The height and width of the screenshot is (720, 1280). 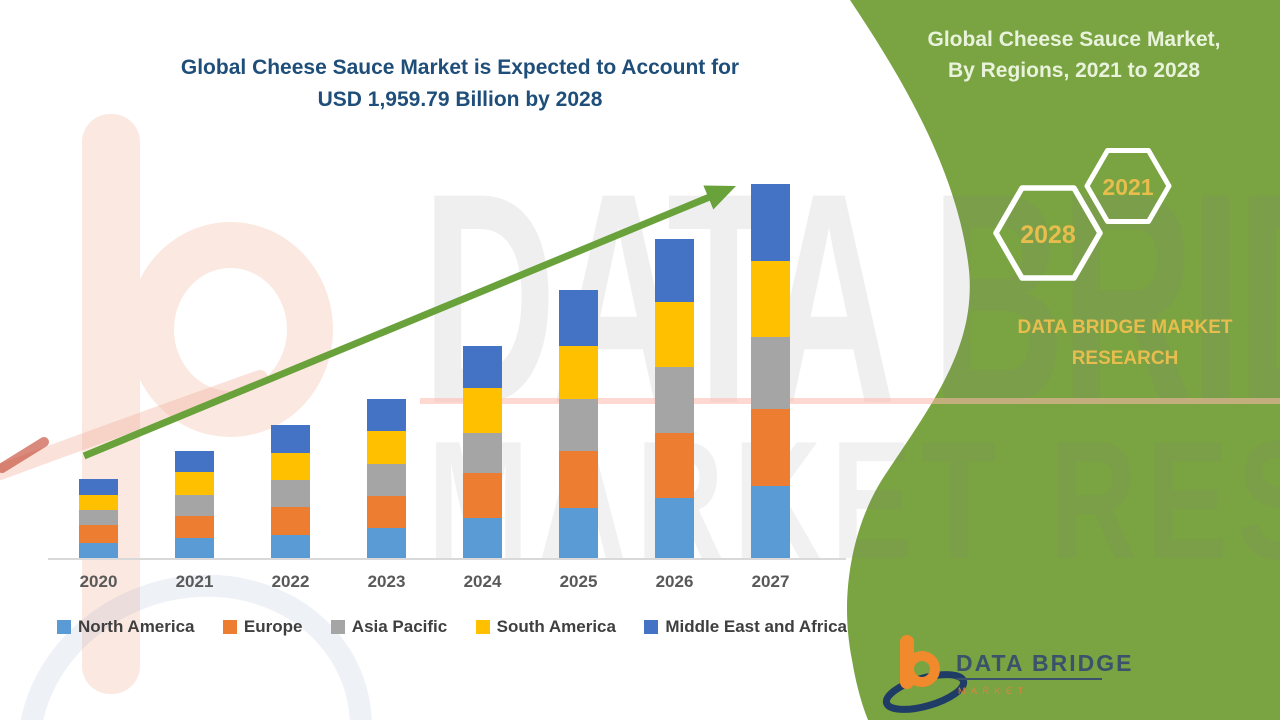 I want to click on bar-segment-2024-asia-pacific, so click(x=482, y=453).